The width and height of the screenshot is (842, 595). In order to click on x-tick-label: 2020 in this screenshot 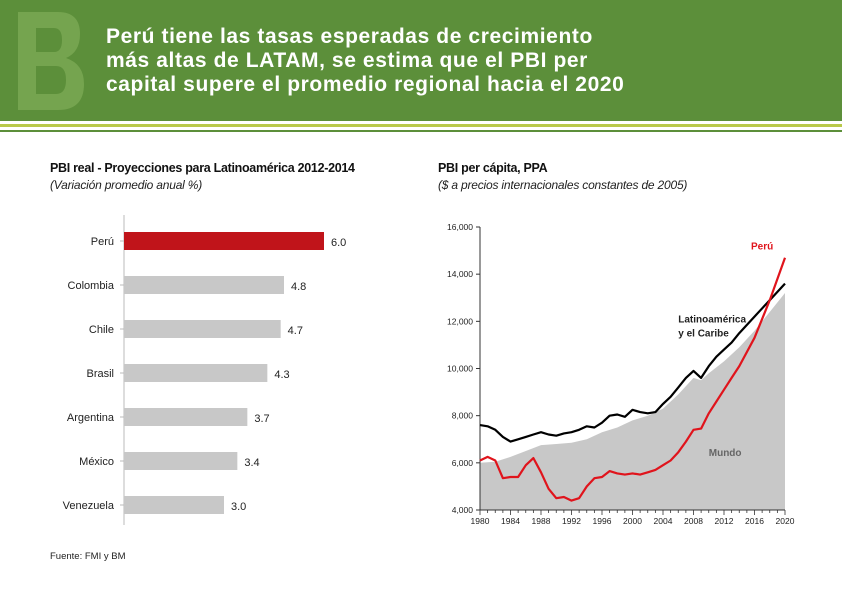, I will do `click(785, 521)`.